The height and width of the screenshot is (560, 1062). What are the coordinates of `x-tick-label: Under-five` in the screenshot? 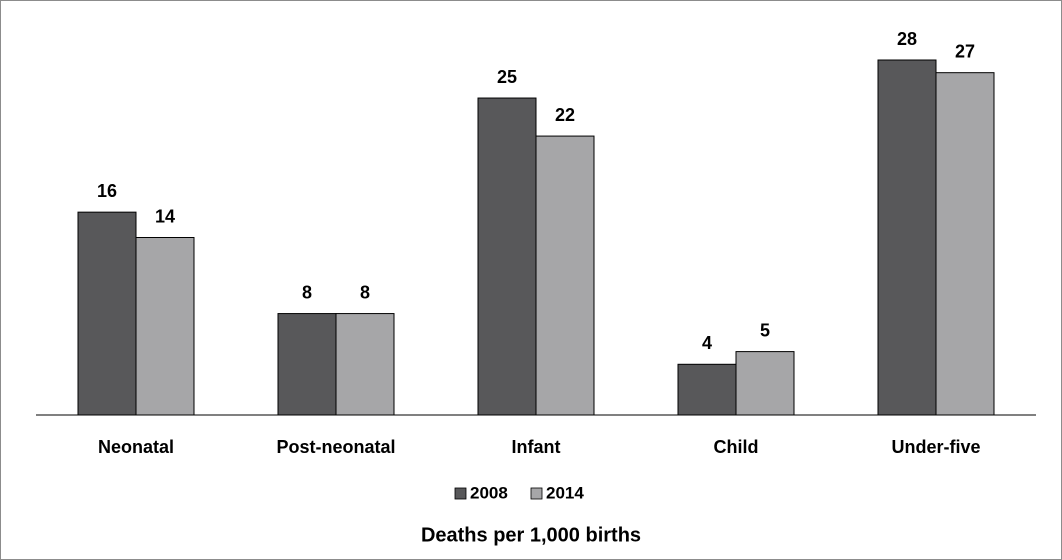 It's located at (935, 447).